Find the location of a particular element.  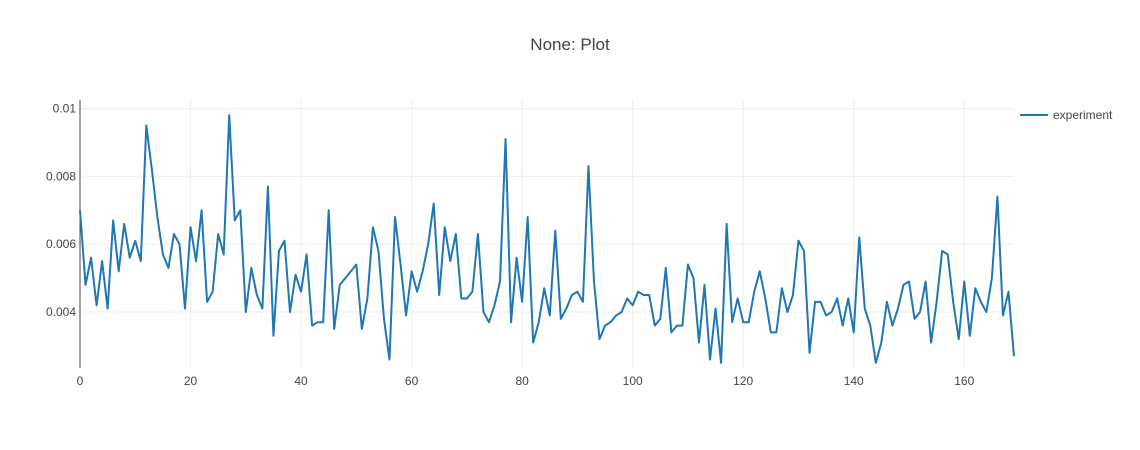

x-tick-label: 40 is located at coordinates (301, 381).